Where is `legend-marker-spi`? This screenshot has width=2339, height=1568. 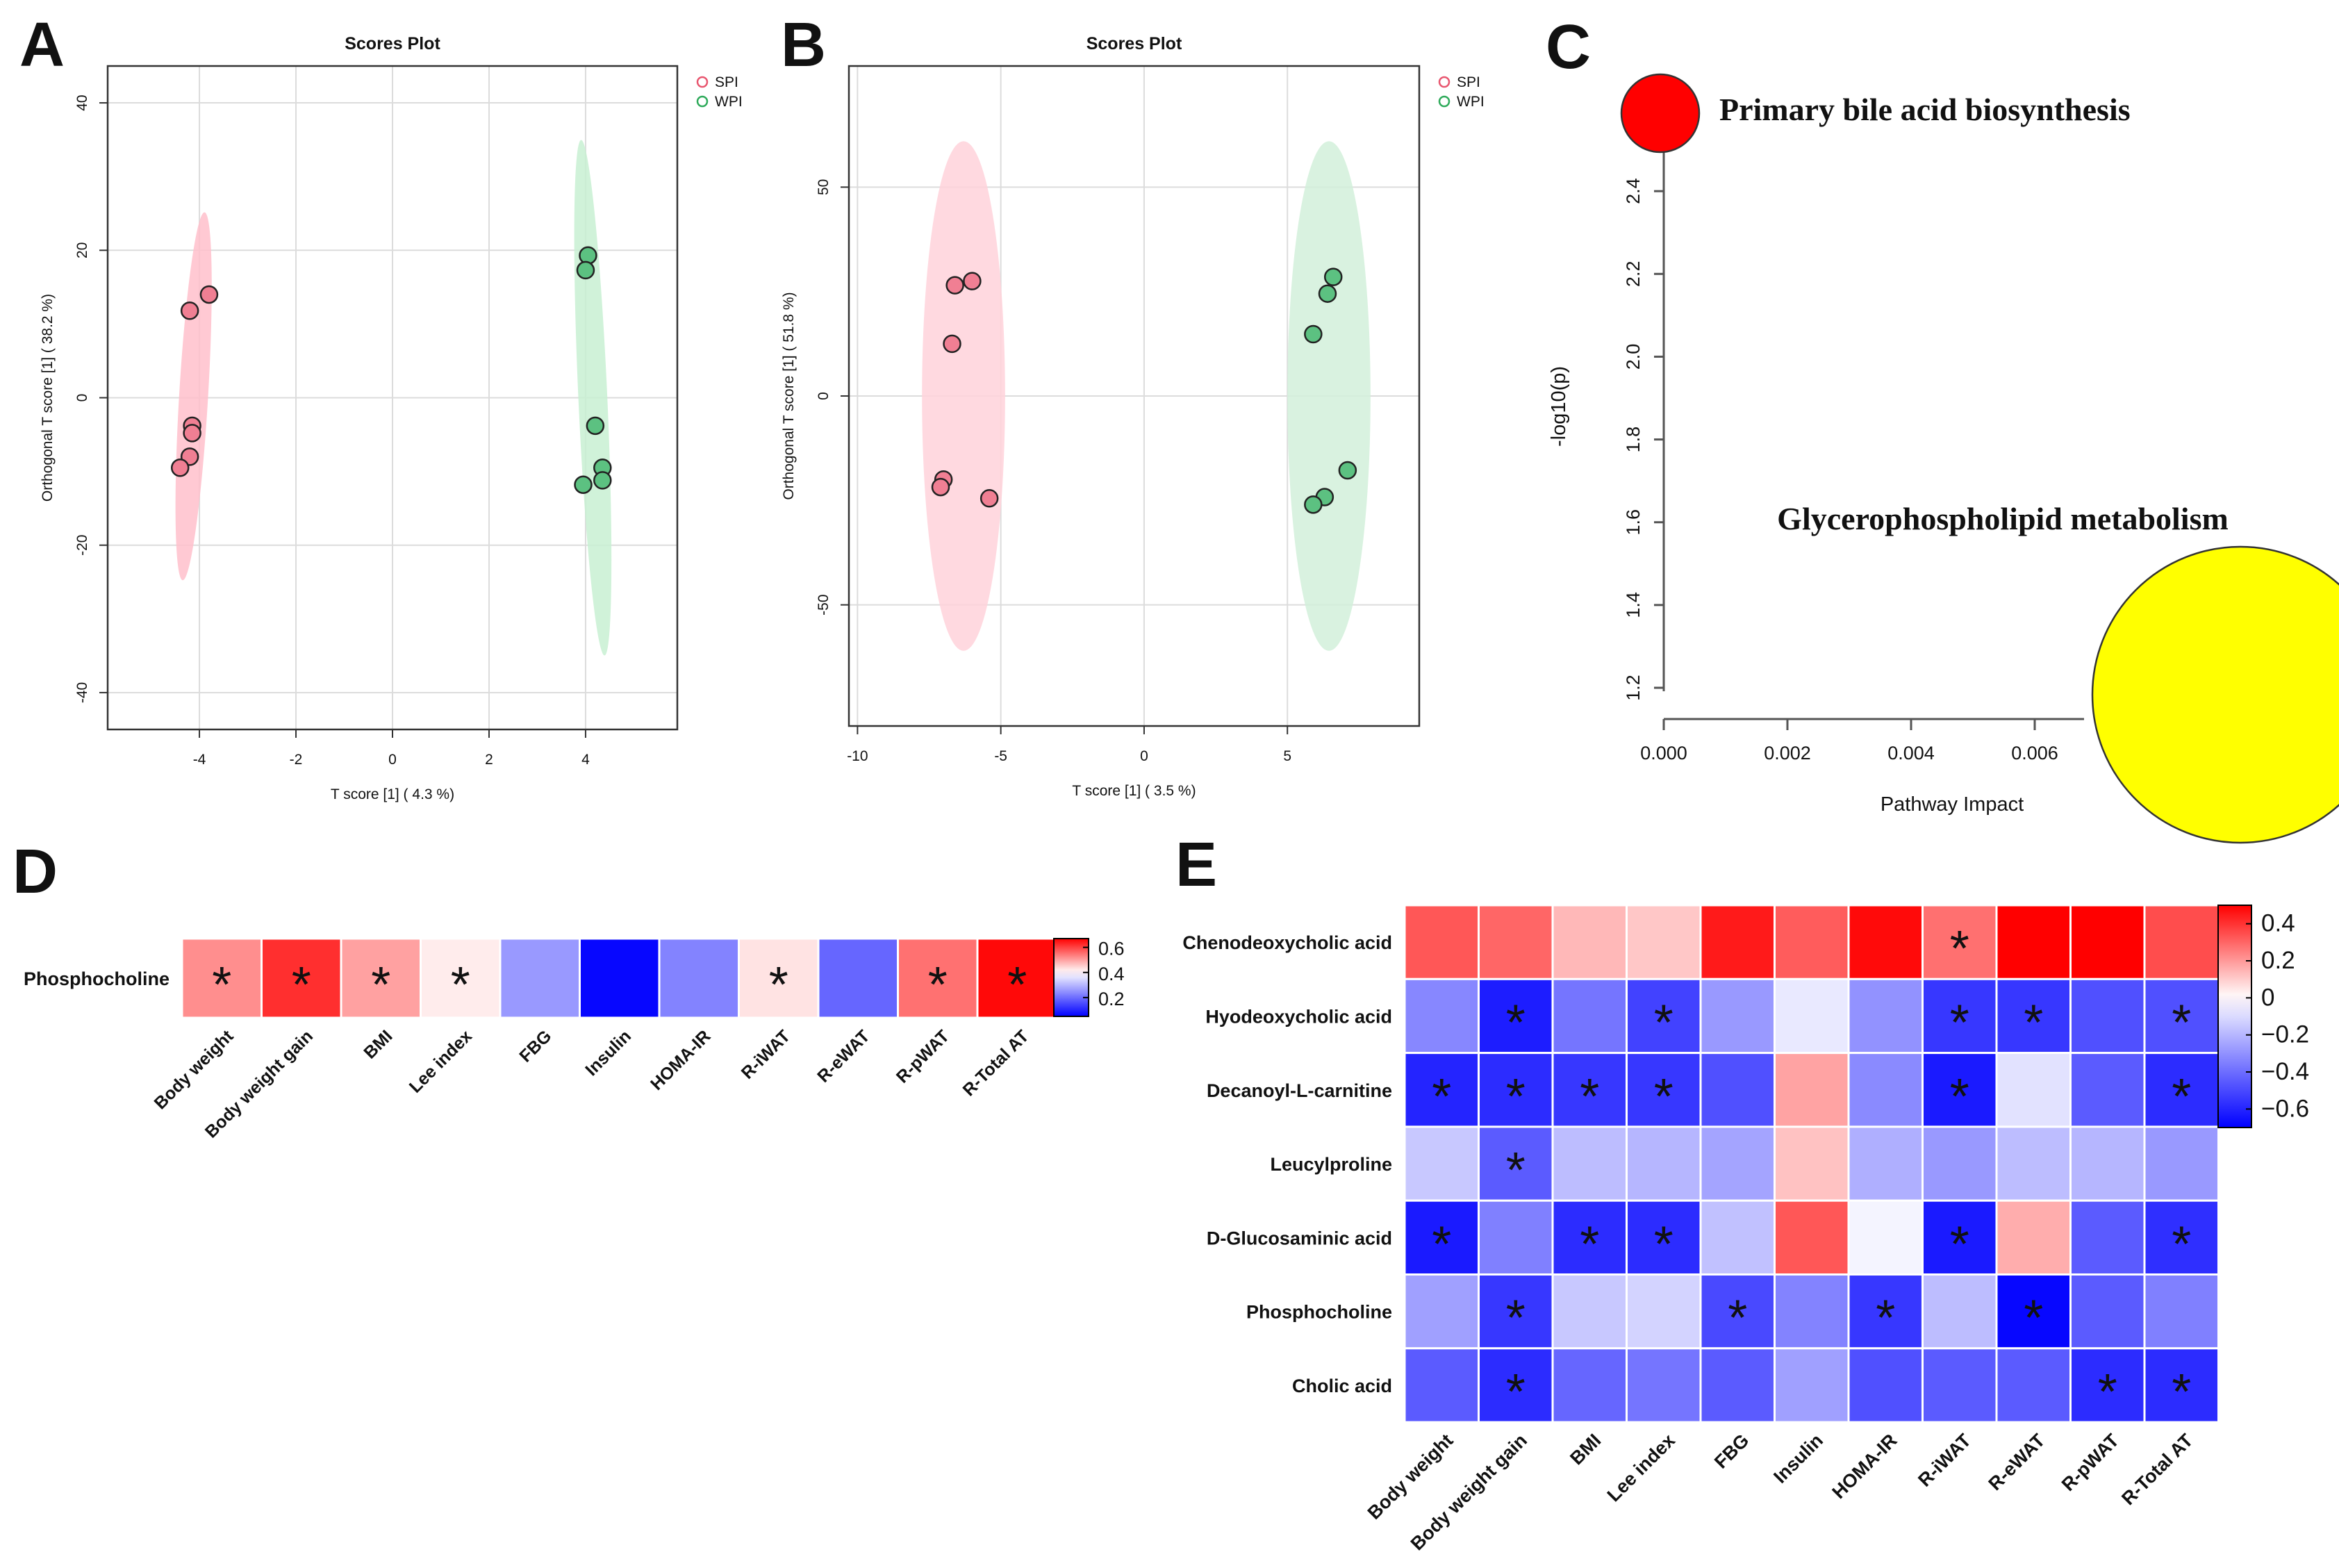
legend-marker-spi is located at coordinates (1444, 82).